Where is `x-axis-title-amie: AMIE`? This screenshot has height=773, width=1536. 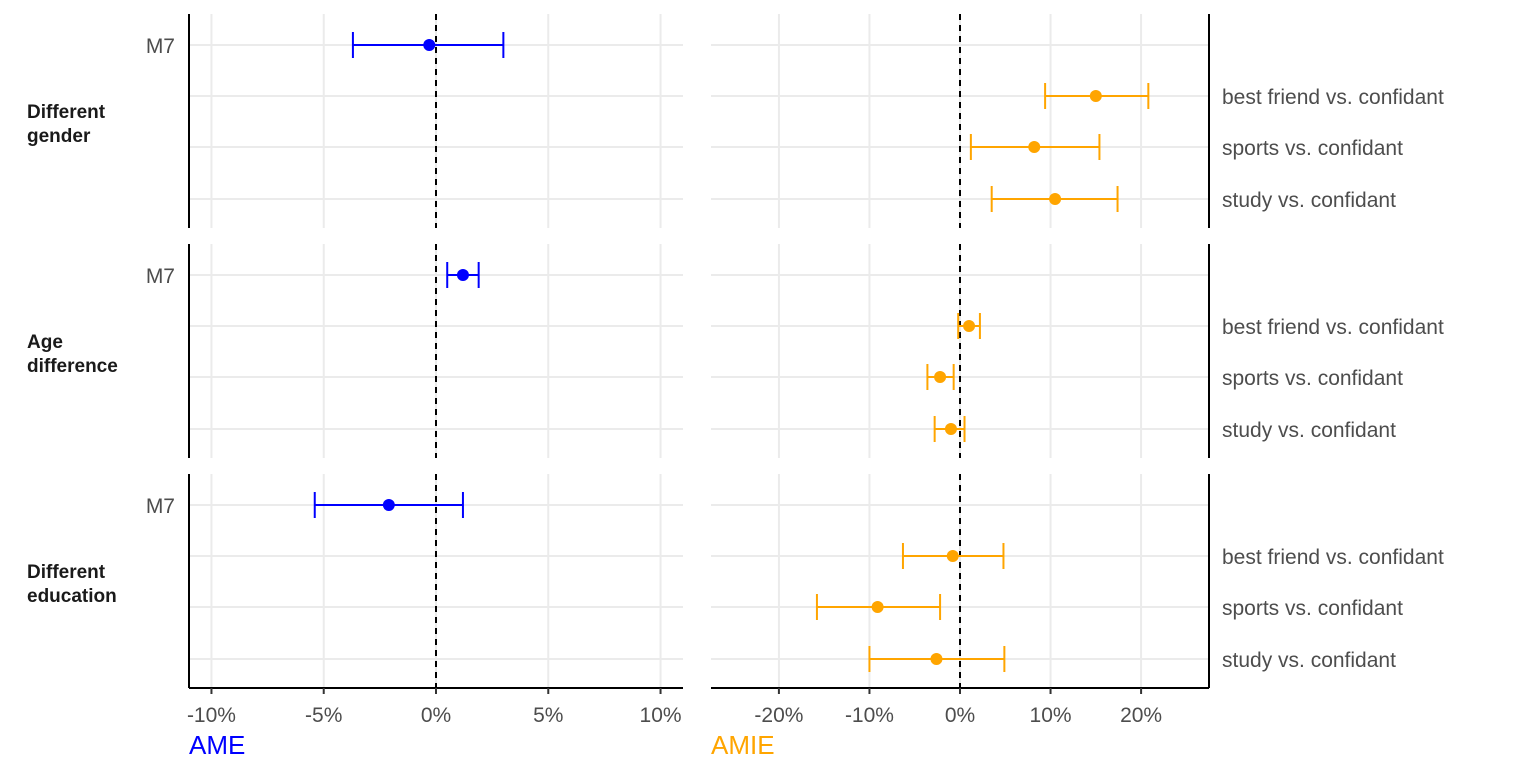 x-axis-title-amie: AMIE is located at coordinates (743, 745).